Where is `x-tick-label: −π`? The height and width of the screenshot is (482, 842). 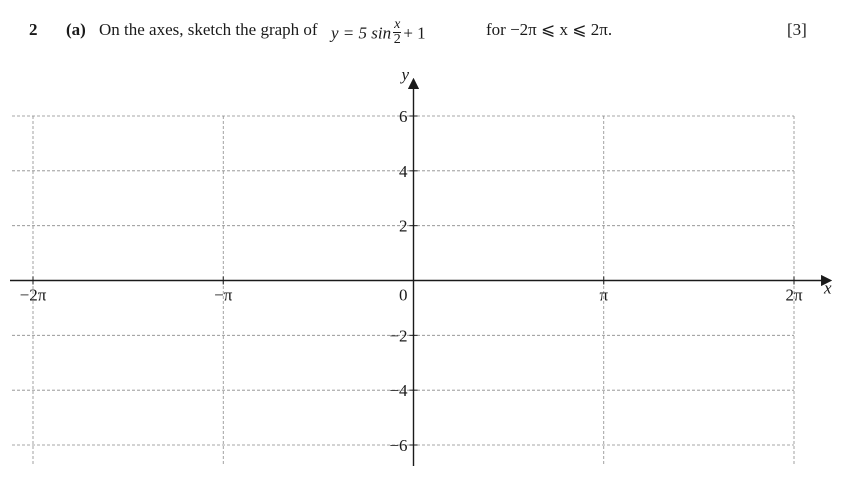 x-tick-label: −π is located at coordinates (223, 295).